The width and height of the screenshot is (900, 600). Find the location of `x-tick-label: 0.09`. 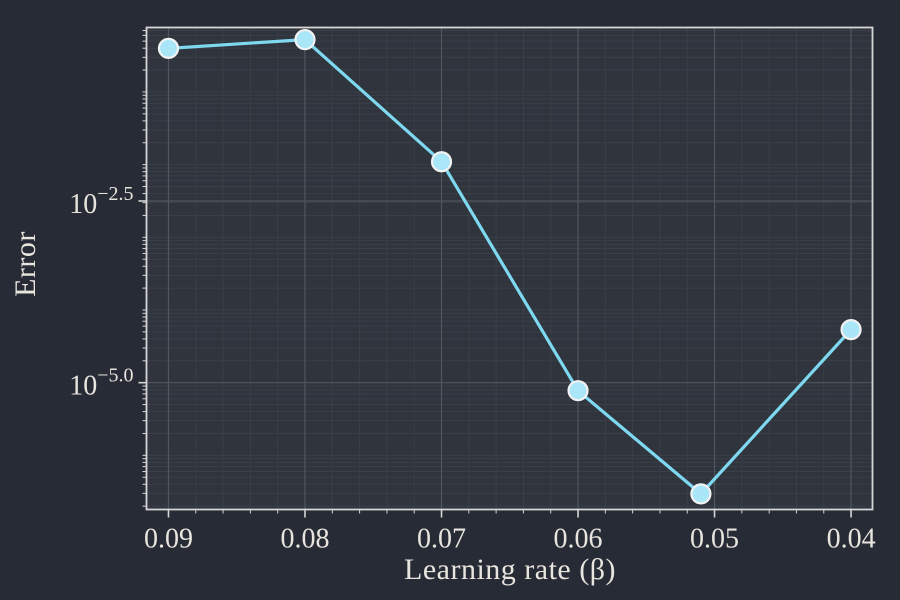

x-tick-label: 0.09 is located at coordinates (168, 539).